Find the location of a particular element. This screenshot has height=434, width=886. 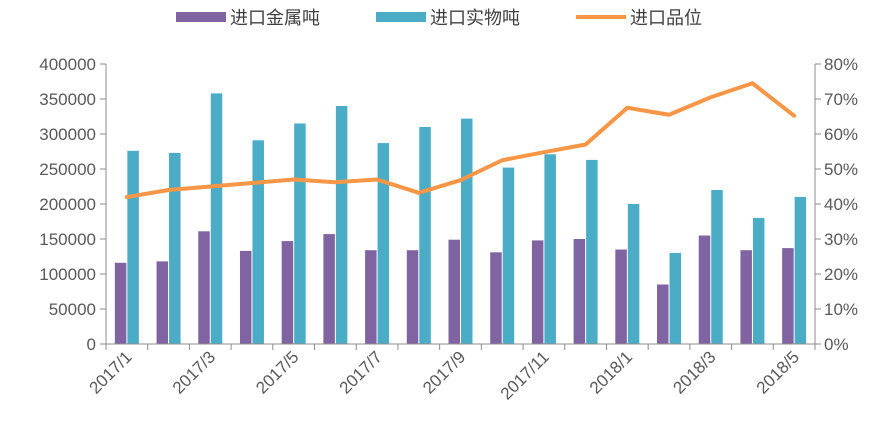

right-tick-label-70%: 70% is located at coordinates (841, 99).